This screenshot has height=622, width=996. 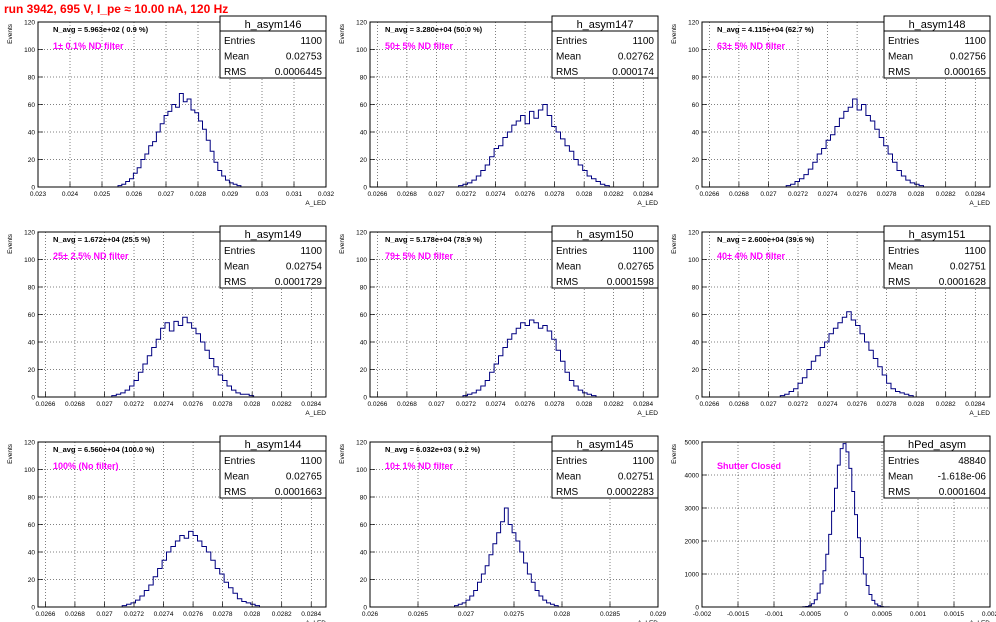 I want to click on x-tick-label: 0.031, so click(x=294, y=194).